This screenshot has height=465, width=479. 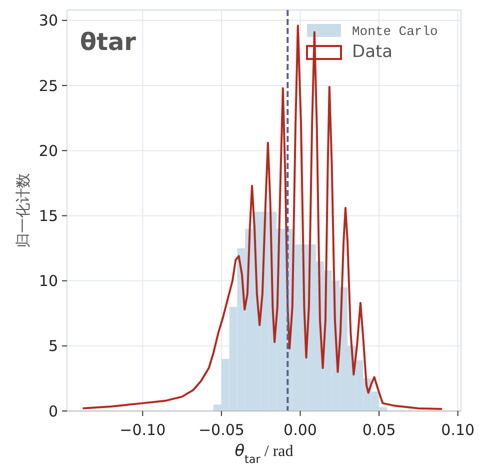 What do you see at coordinates (48, 151) in the screenshot?
I see `y-tick-label: 20` at bounding box center [48, 151].